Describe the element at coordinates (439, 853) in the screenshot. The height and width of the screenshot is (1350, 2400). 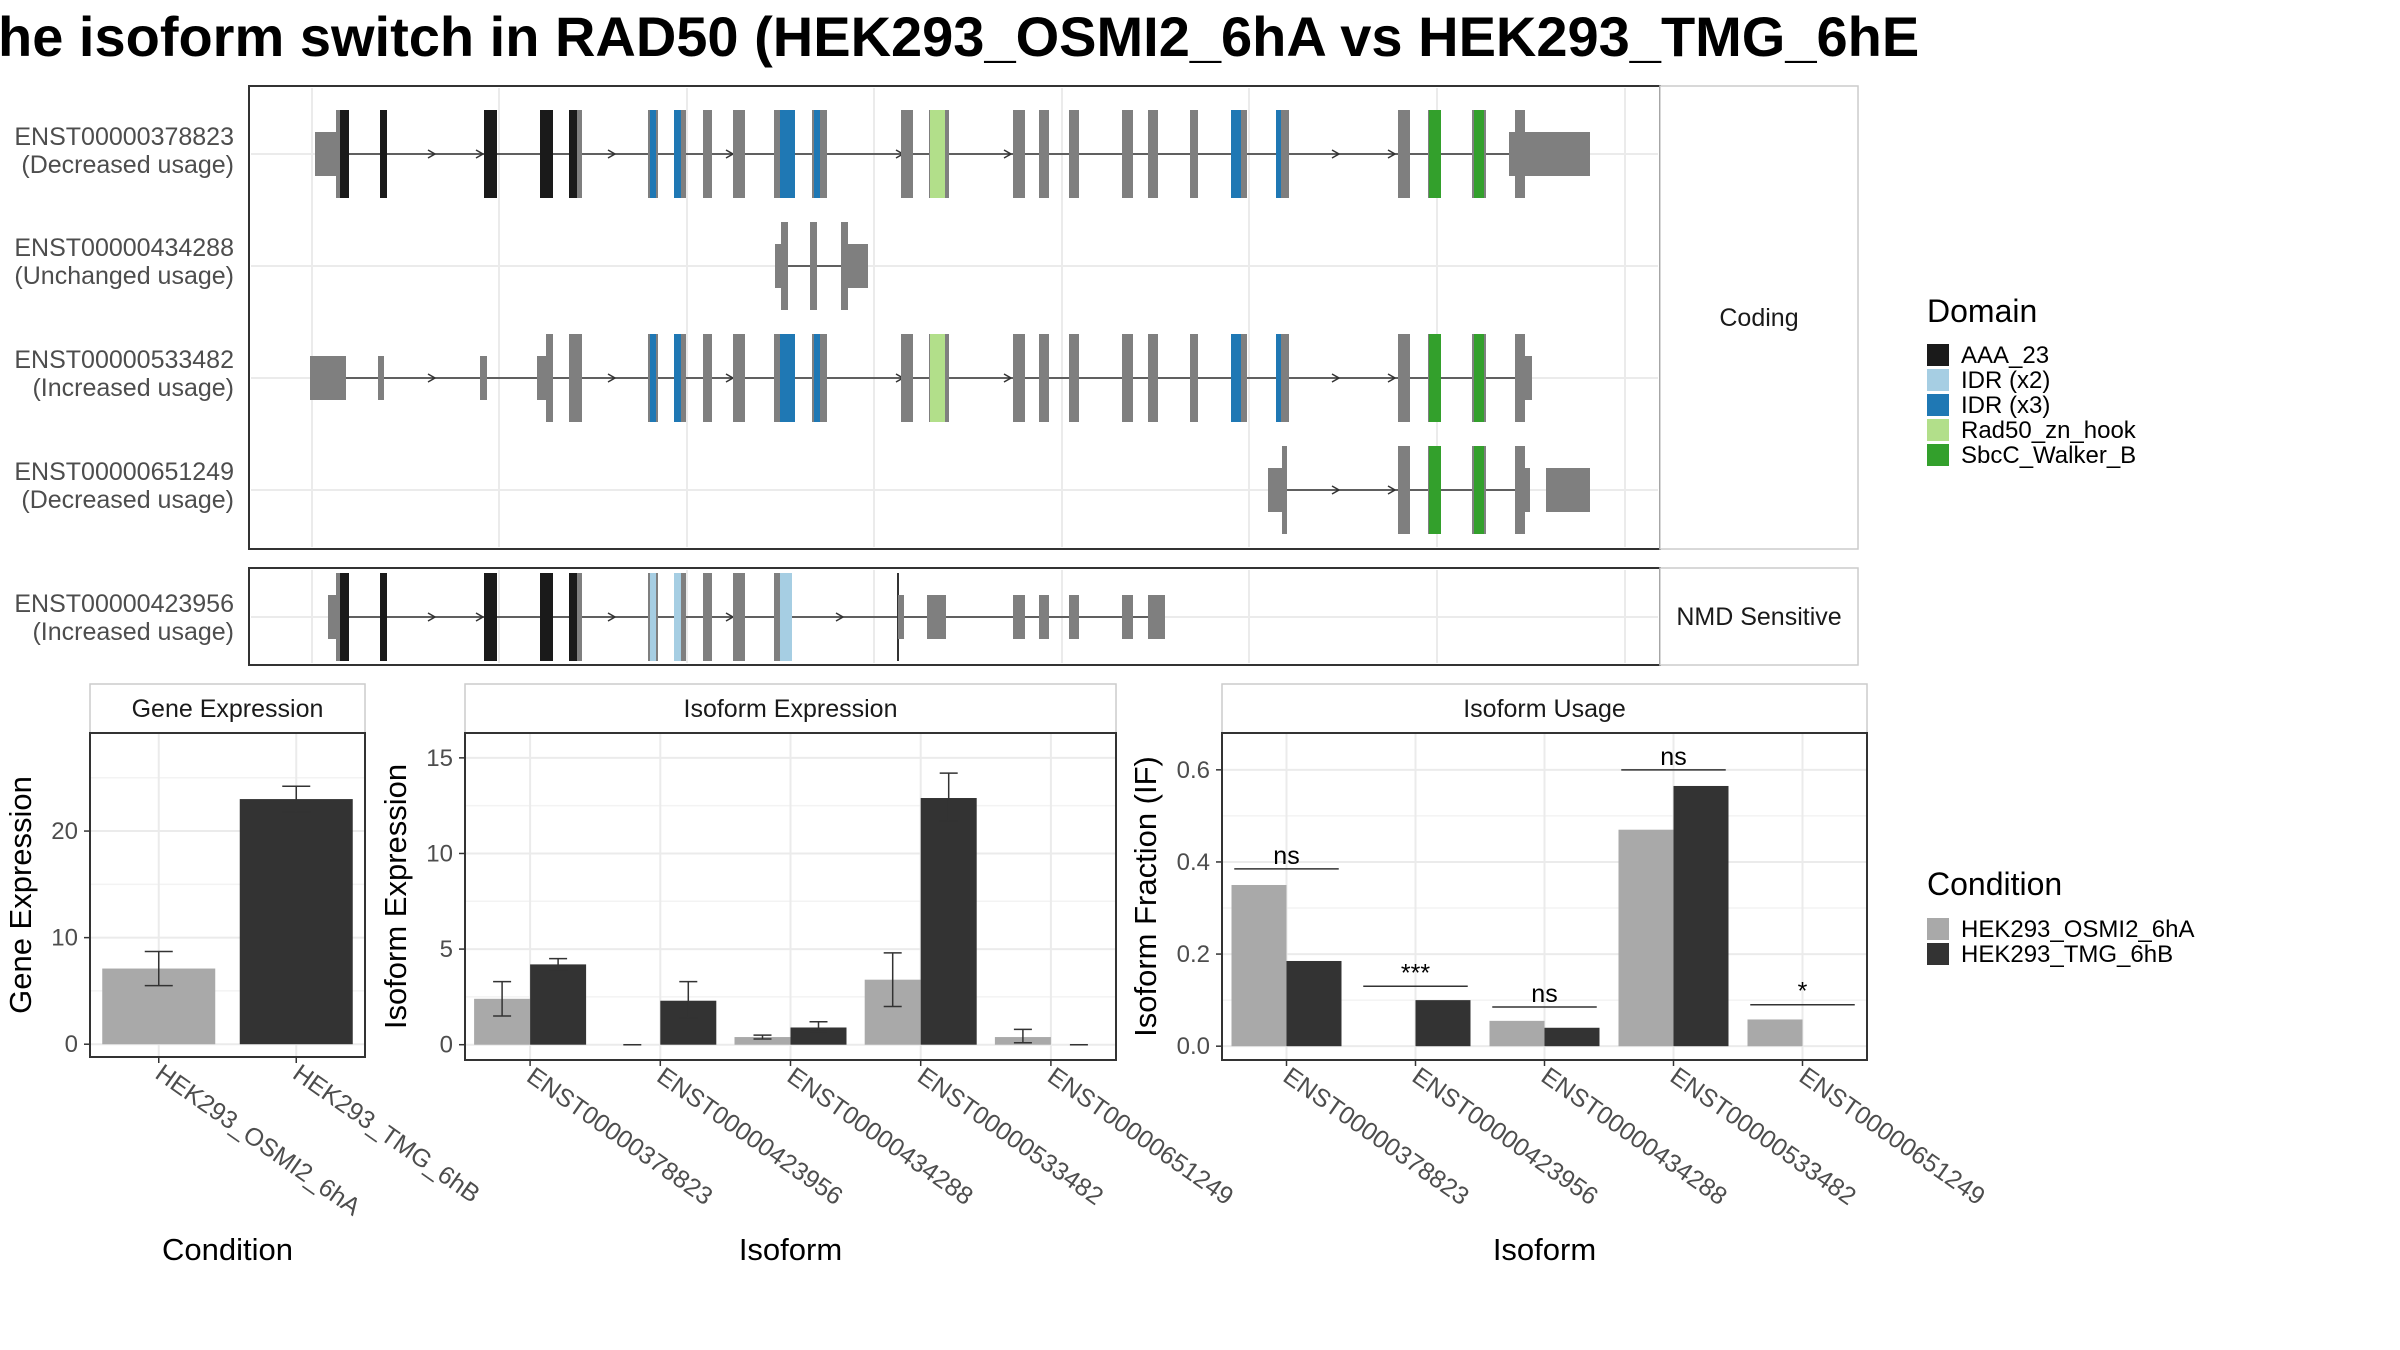
I see `y-tick-label: 10` at that location.